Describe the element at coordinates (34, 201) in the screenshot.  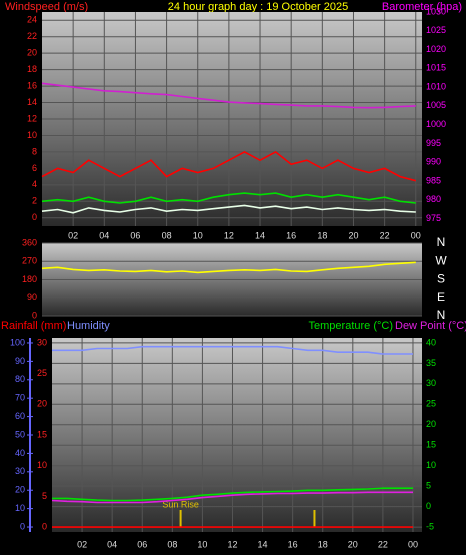
I see `y-tick-label: 2` at that location.